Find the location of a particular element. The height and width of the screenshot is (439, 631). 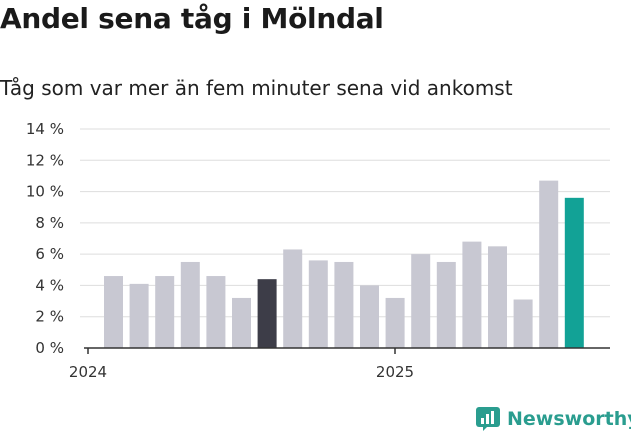

y-tick-label: 10 % is located at coordinates (45, 192).